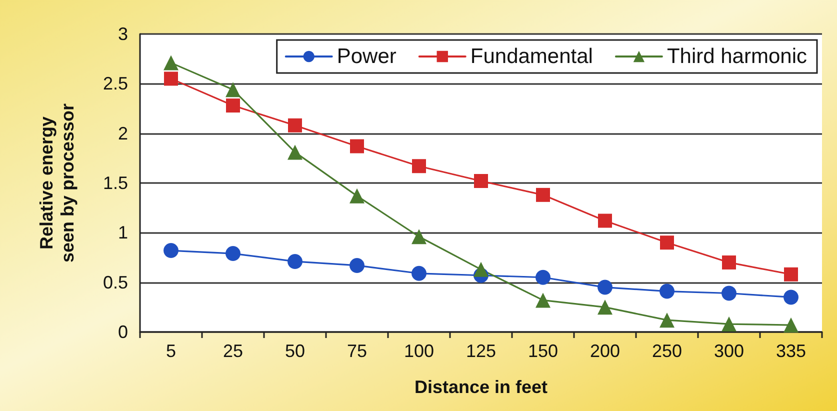 The image size is (837, 411). What do you see at coordinates (419, 351) in the screenshot?
I see `x-tick-label: 100` at bounding box center [419, 351].